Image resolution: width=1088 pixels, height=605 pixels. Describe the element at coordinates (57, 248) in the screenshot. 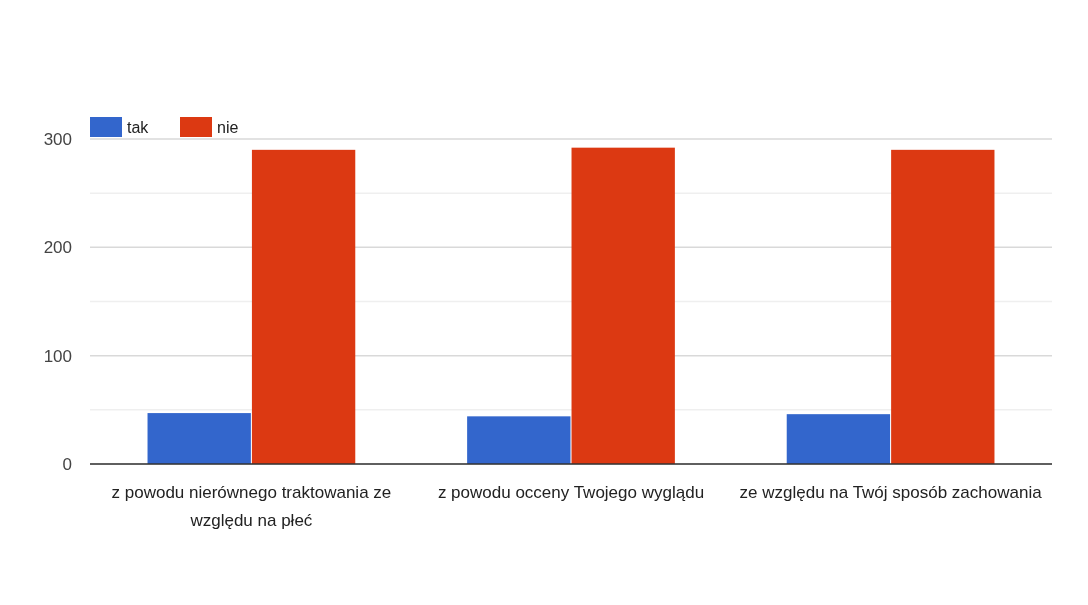

I see `y-tick-label: 200` at that location.